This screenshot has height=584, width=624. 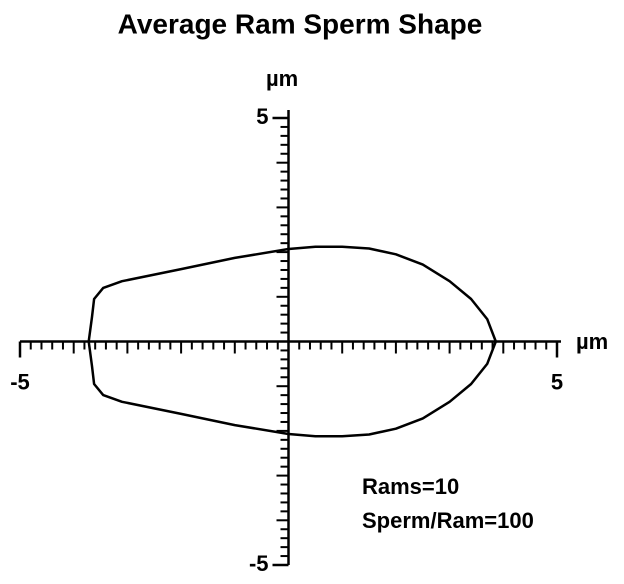 I want to click on x-tick-label: 5, so click(x=557, y=381).